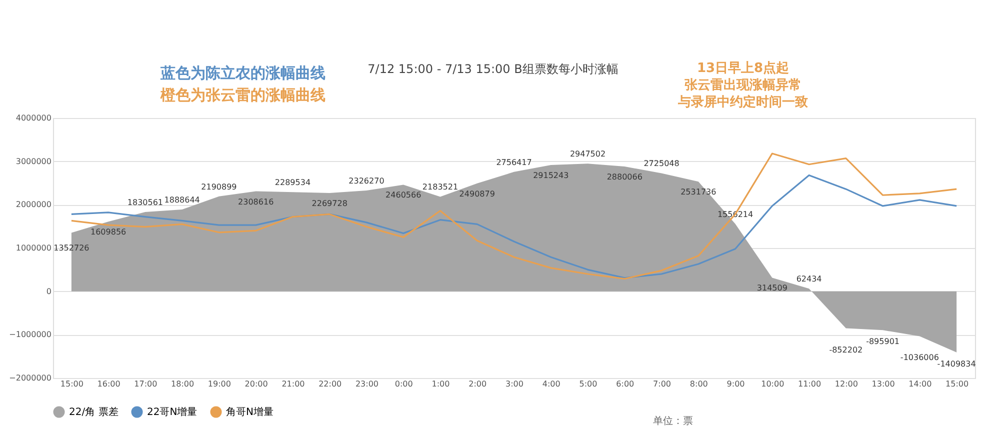 The height and width of the screenshot is (434, 1000). I want to click on y-tick-label: −2000000, so click(30, 378).